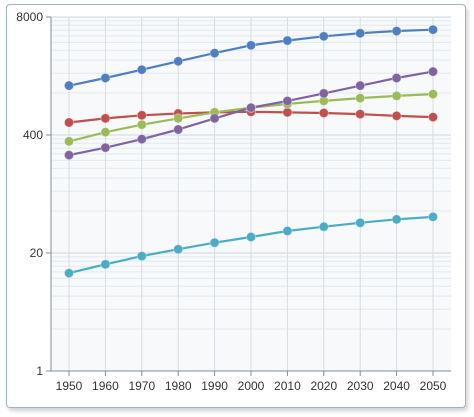 The image size is (474, 417). What do you see at coordinates (29, 17) in the screenshot?
I see `y-tick-label: 8000` at bounding box center [29, 17].